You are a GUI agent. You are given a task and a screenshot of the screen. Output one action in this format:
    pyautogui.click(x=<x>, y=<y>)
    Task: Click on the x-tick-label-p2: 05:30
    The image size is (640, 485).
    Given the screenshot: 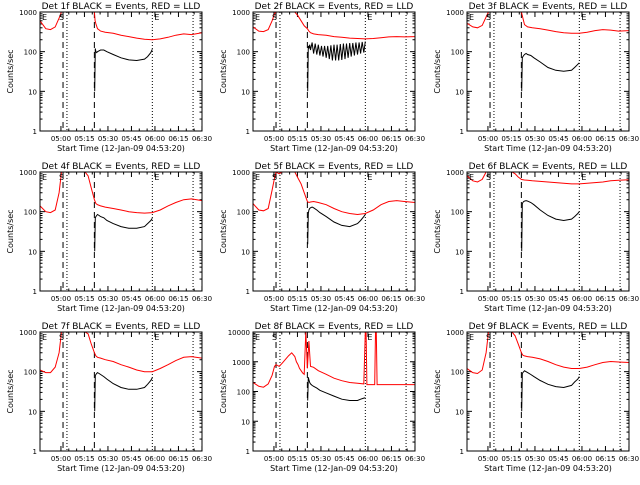 What is the action you would take?
    pyautogui.click(x=321, y=139)
    